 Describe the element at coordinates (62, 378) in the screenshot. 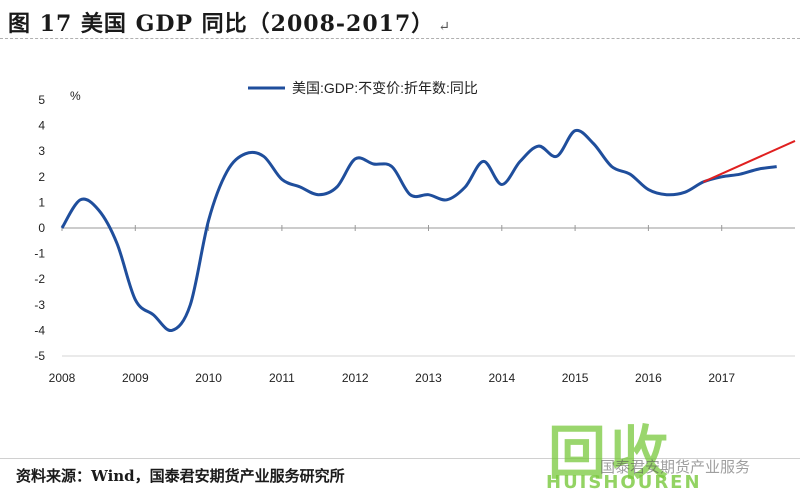

I see `x-tick-label: 2008` at that location.